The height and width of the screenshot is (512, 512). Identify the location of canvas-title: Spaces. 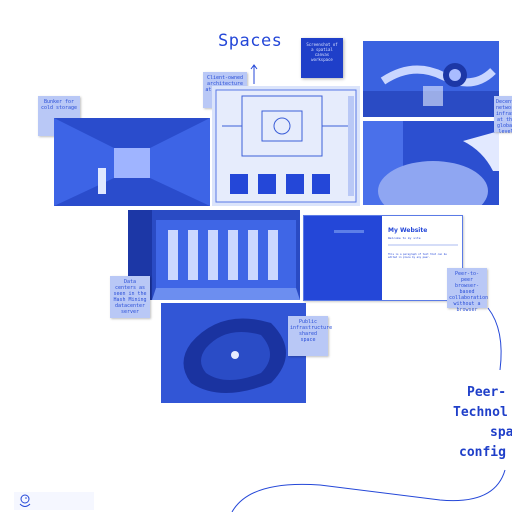
(250, 41).